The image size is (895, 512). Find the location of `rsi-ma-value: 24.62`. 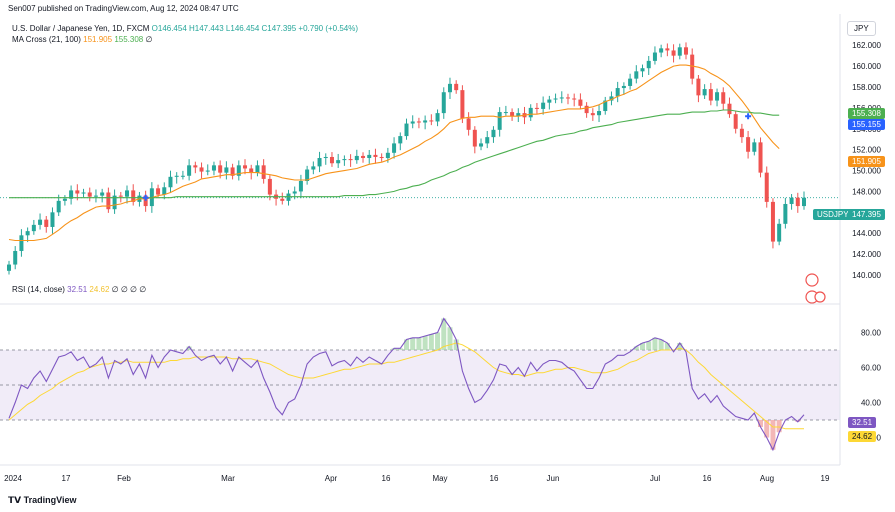

rsi-ma-value: 24.62 is located at coordinates (99, 289).